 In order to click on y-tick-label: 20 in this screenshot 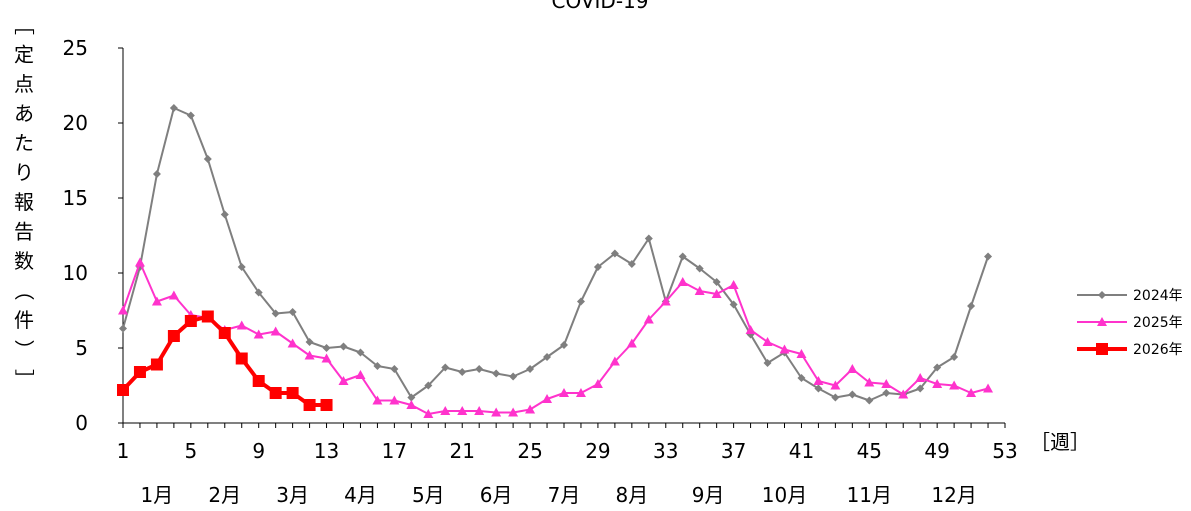, I will do `click(75, 123)`.